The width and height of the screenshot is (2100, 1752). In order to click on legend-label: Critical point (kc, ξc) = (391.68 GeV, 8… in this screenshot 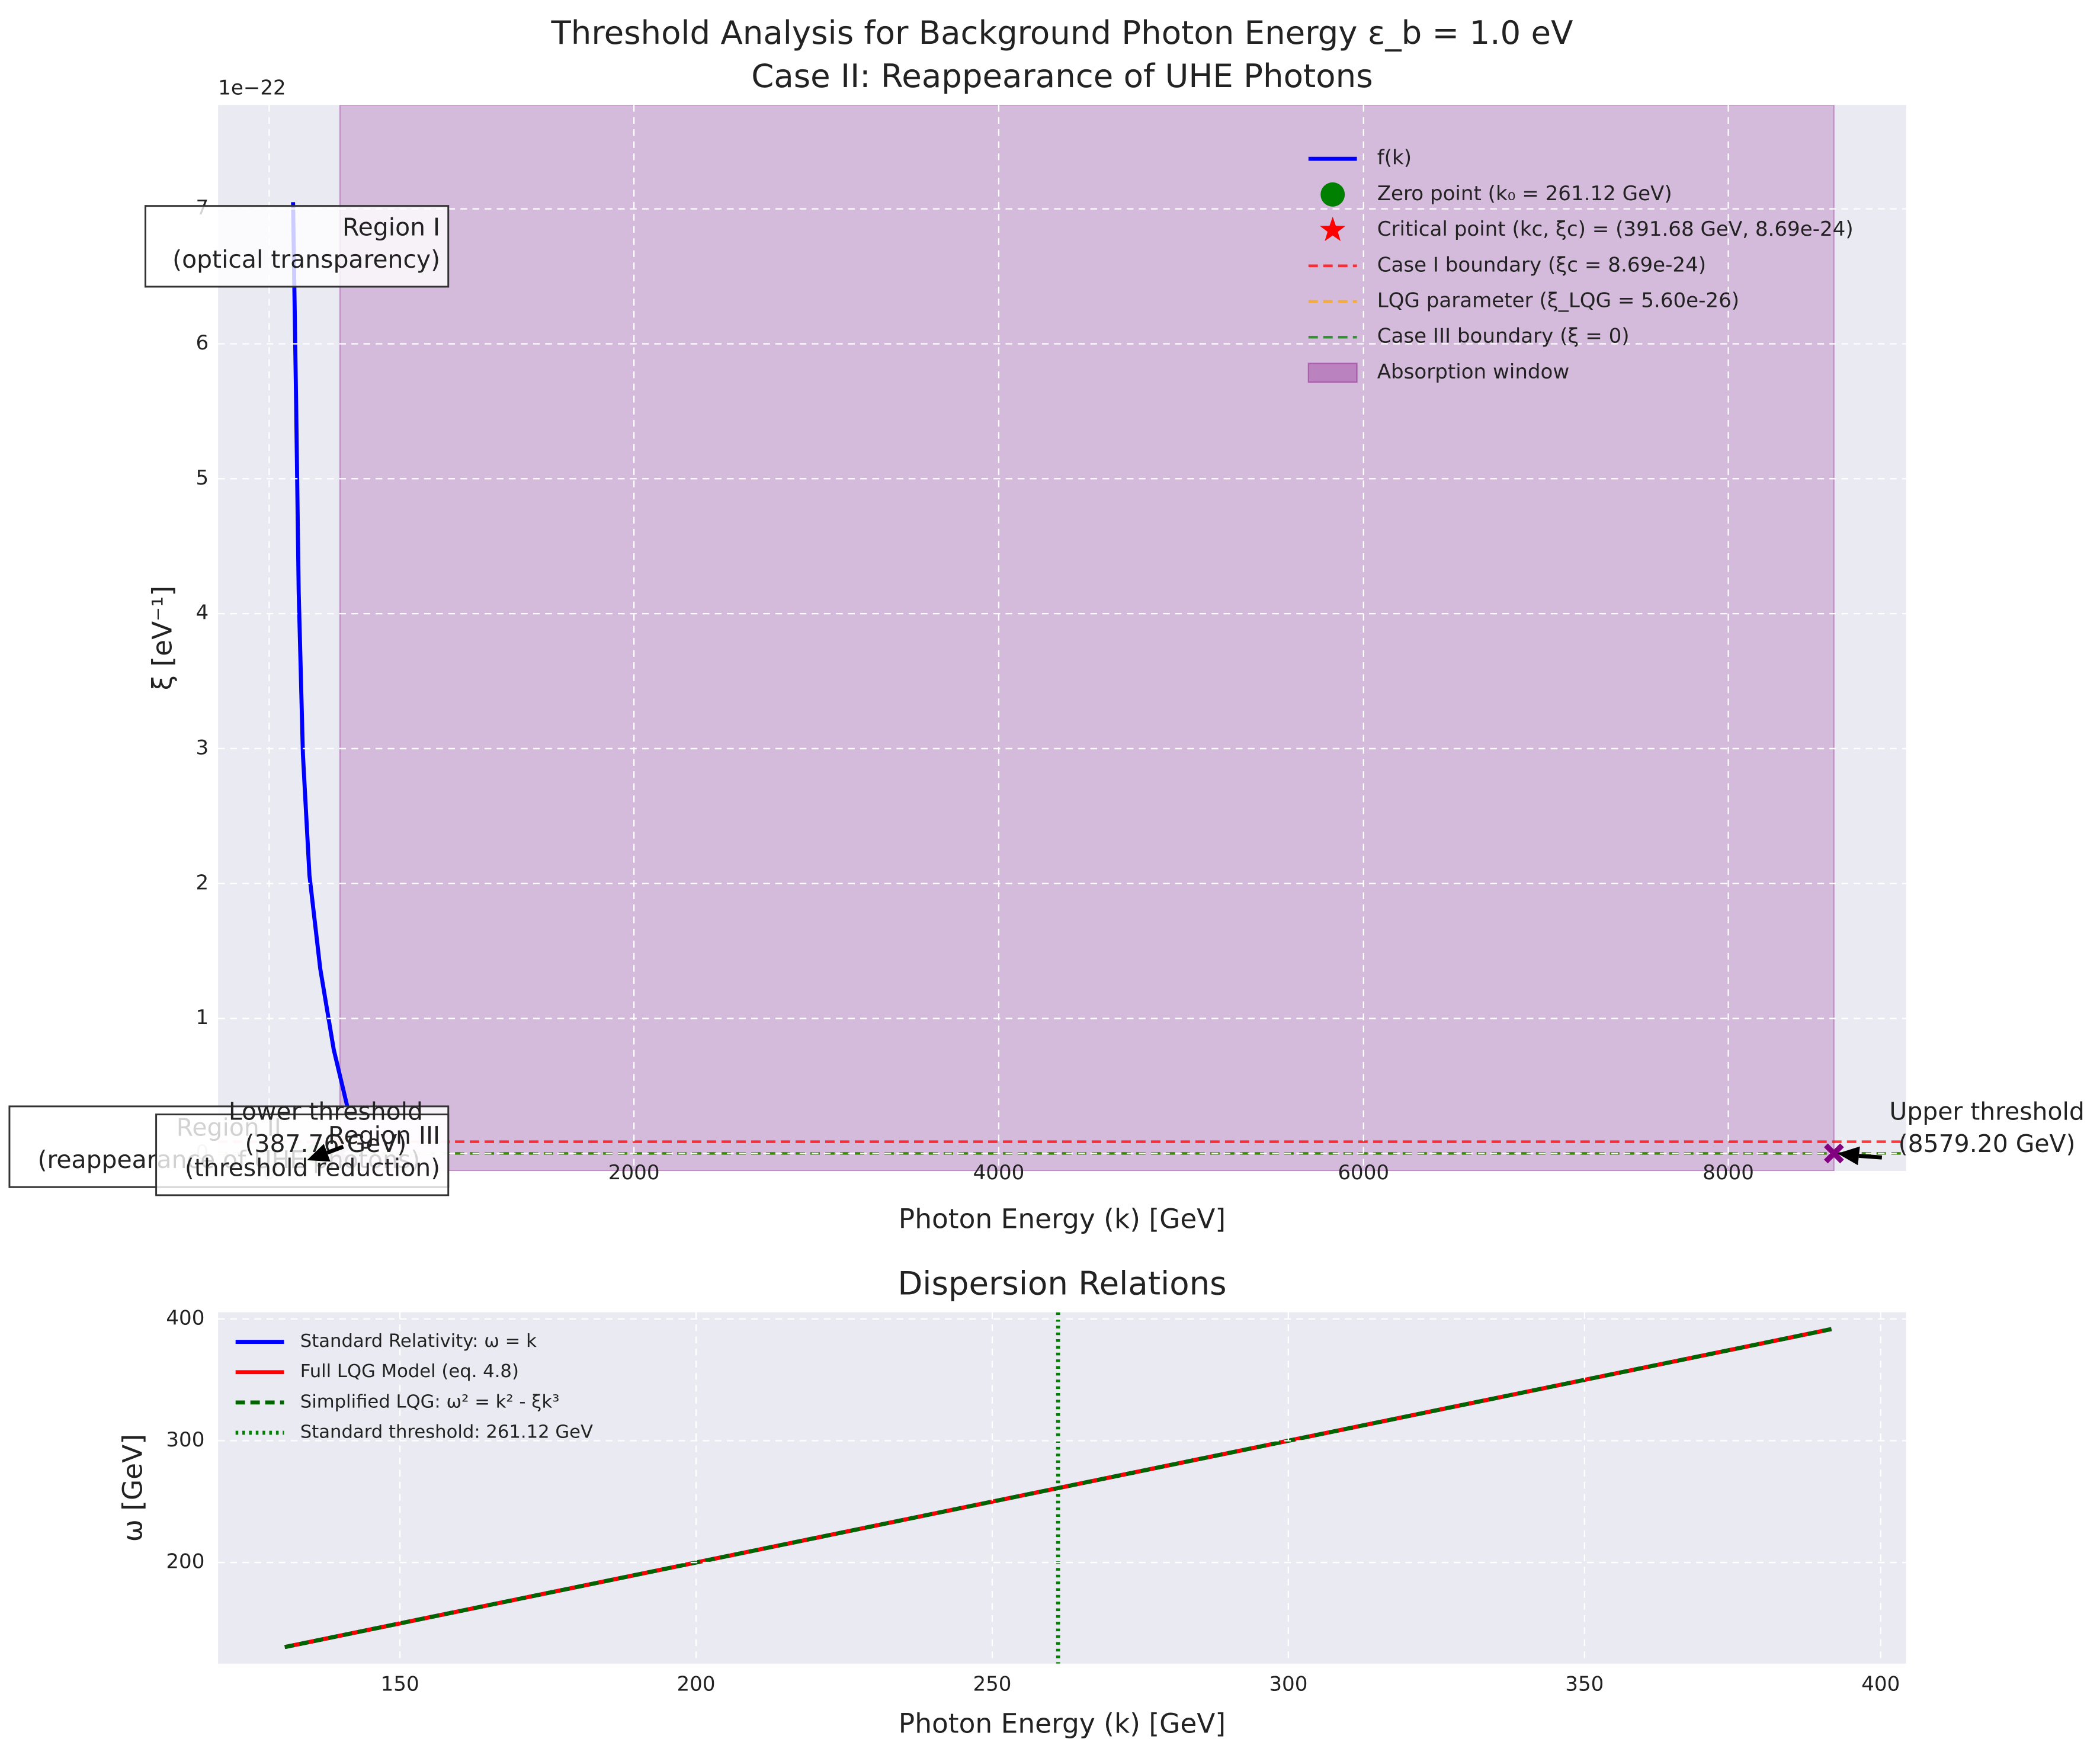, I will do `click(1615, 229)`.